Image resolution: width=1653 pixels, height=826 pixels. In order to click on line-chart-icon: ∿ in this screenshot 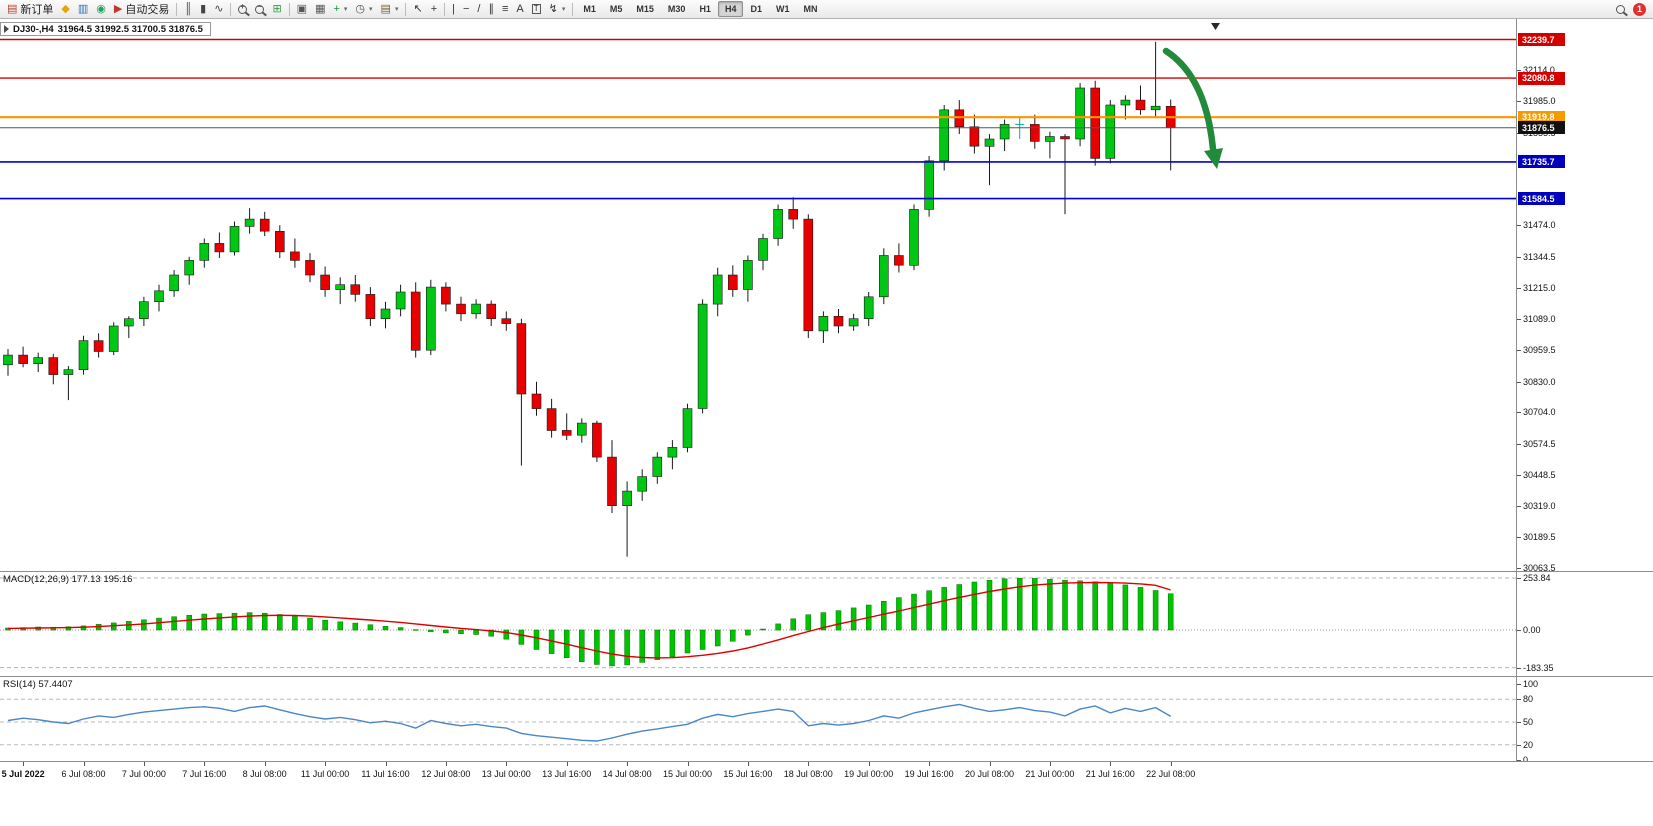, I will do `click(219, 8)`.